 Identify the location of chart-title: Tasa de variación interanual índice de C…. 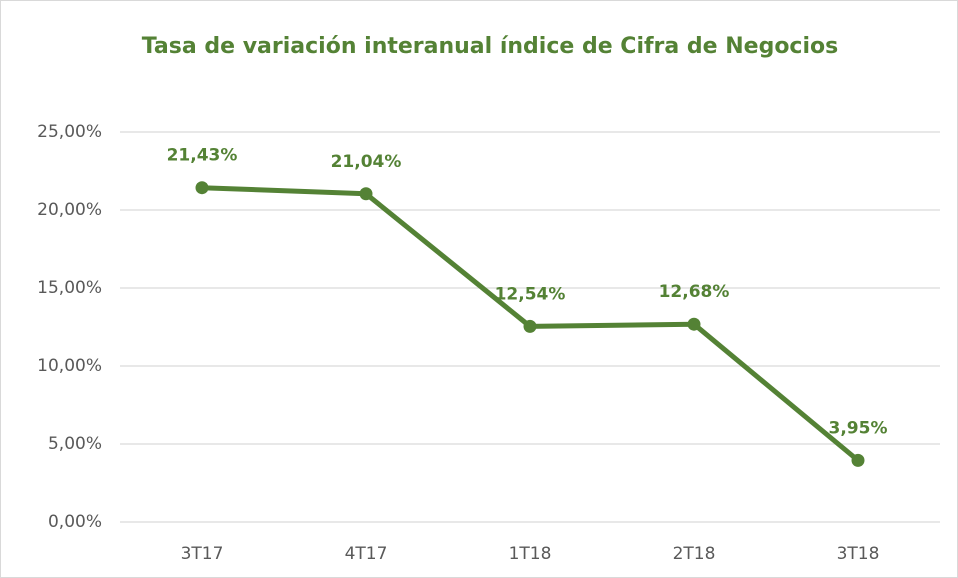
(490, 46).